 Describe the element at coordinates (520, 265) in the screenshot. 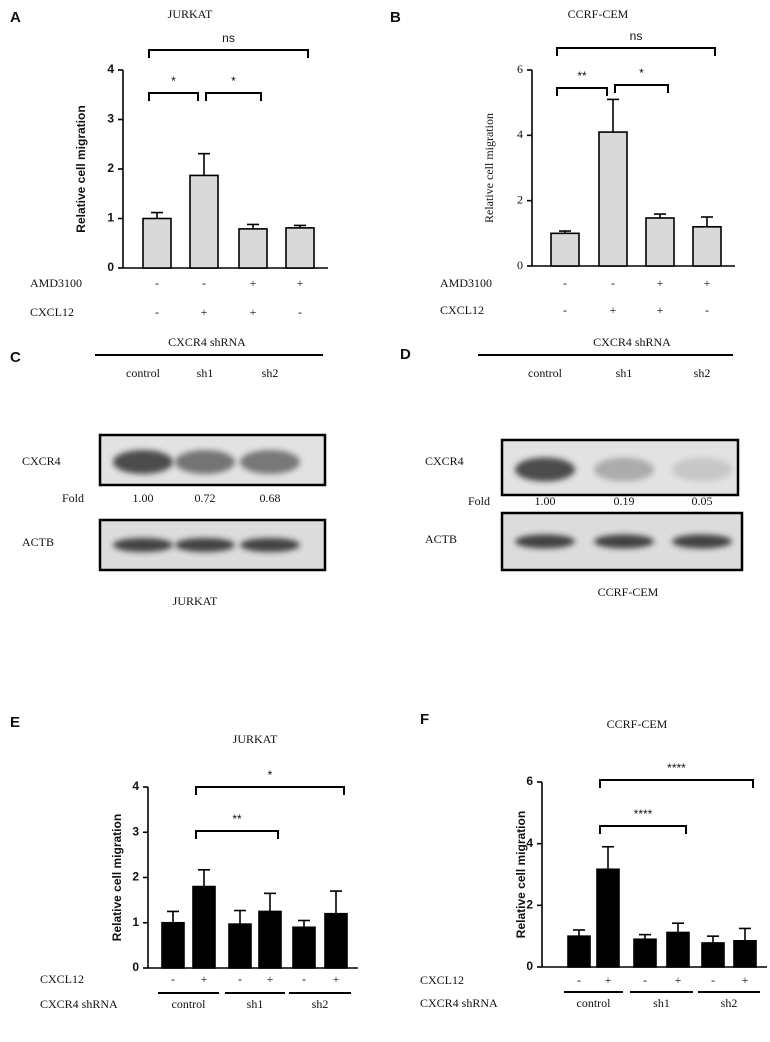

I see `y-tick-label: 0` at that location.